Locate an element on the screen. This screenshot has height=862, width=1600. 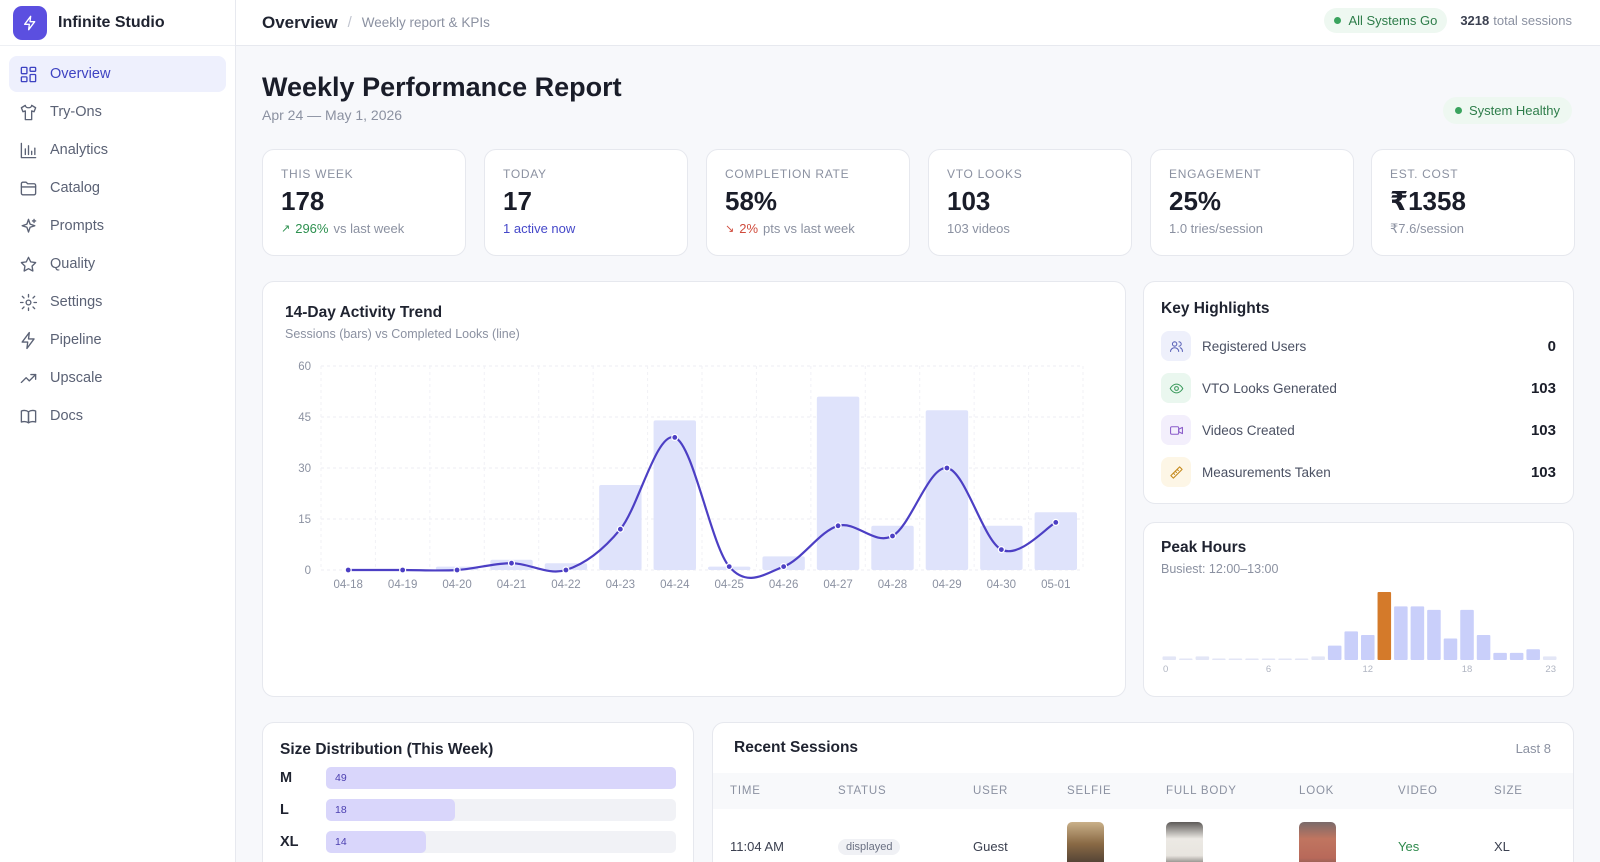
look-thumbnail is located at coordinates (1317, 842).